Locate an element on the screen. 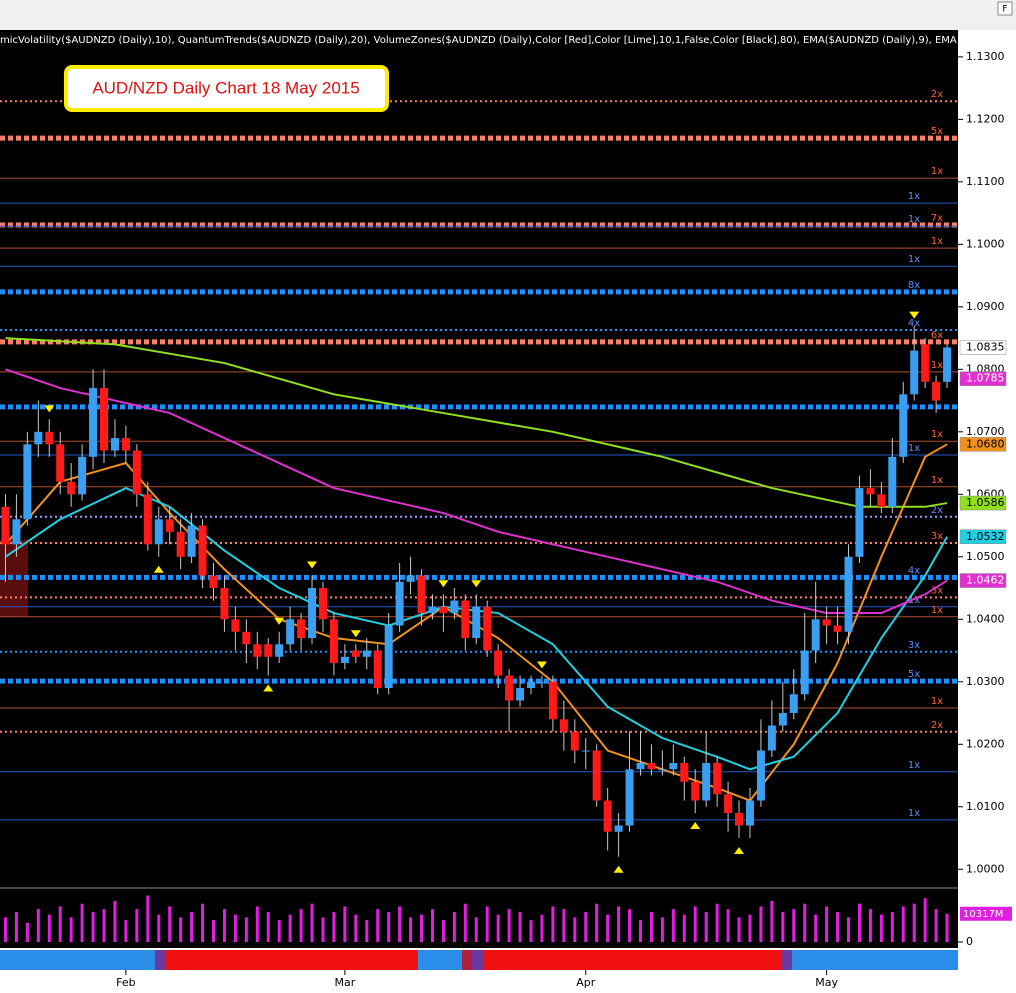 The width and height of the screenshot is (1016, 993). x-tick-label: Feb is located at coordinates (125, 982).